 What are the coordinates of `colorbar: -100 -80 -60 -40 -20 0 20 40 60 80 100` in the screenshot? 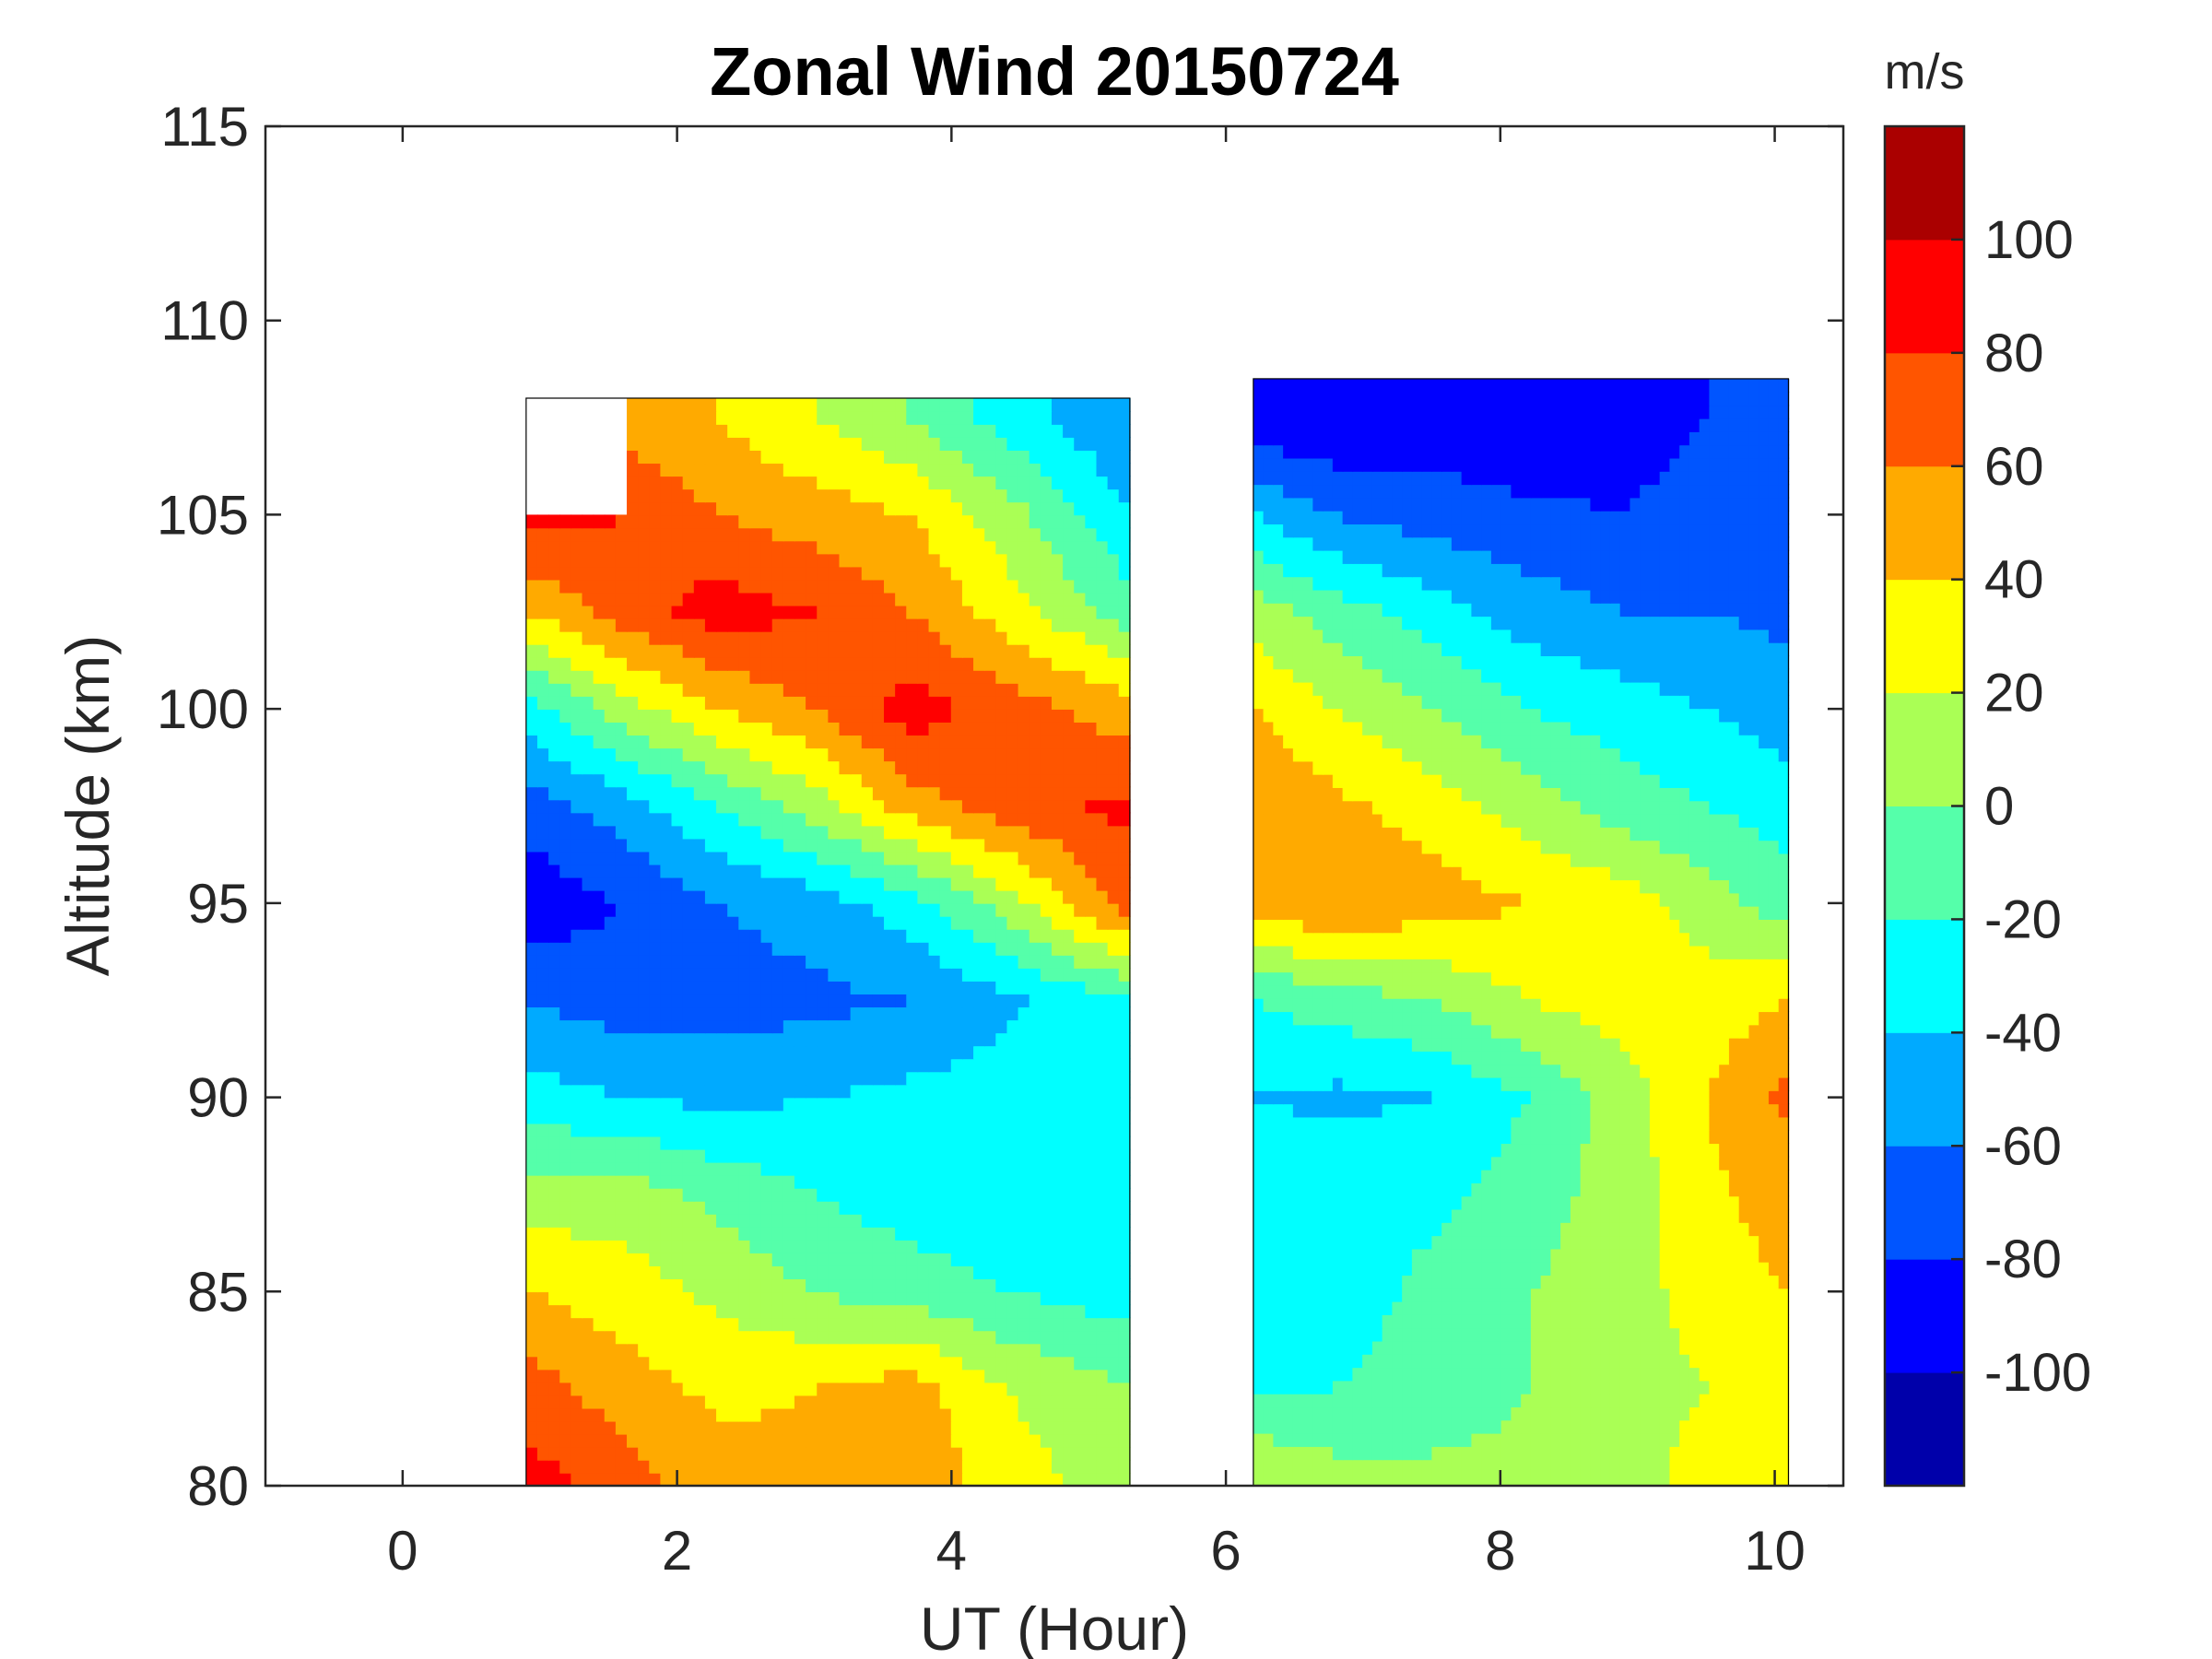 It's located at (1987, 806).